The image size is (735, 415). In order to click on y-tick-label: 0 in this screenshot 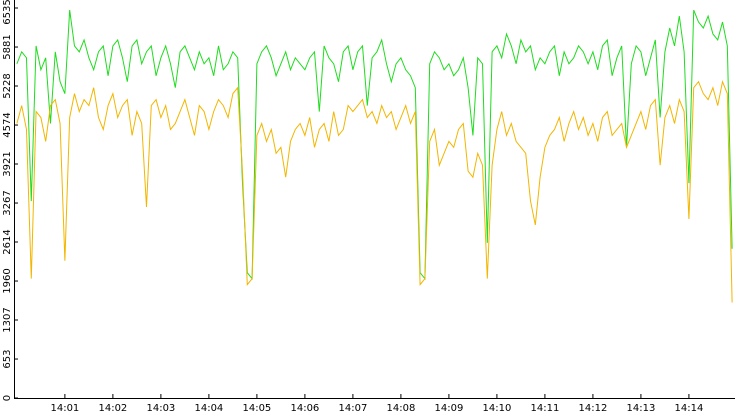, I will do `click(7, 398)`.